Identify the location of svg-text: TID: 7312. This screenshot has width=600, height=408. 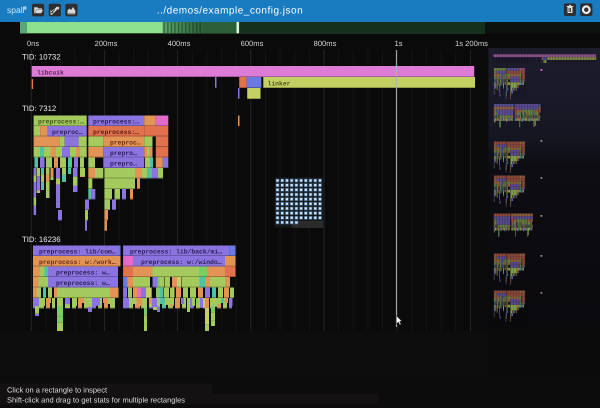
(39, 108).